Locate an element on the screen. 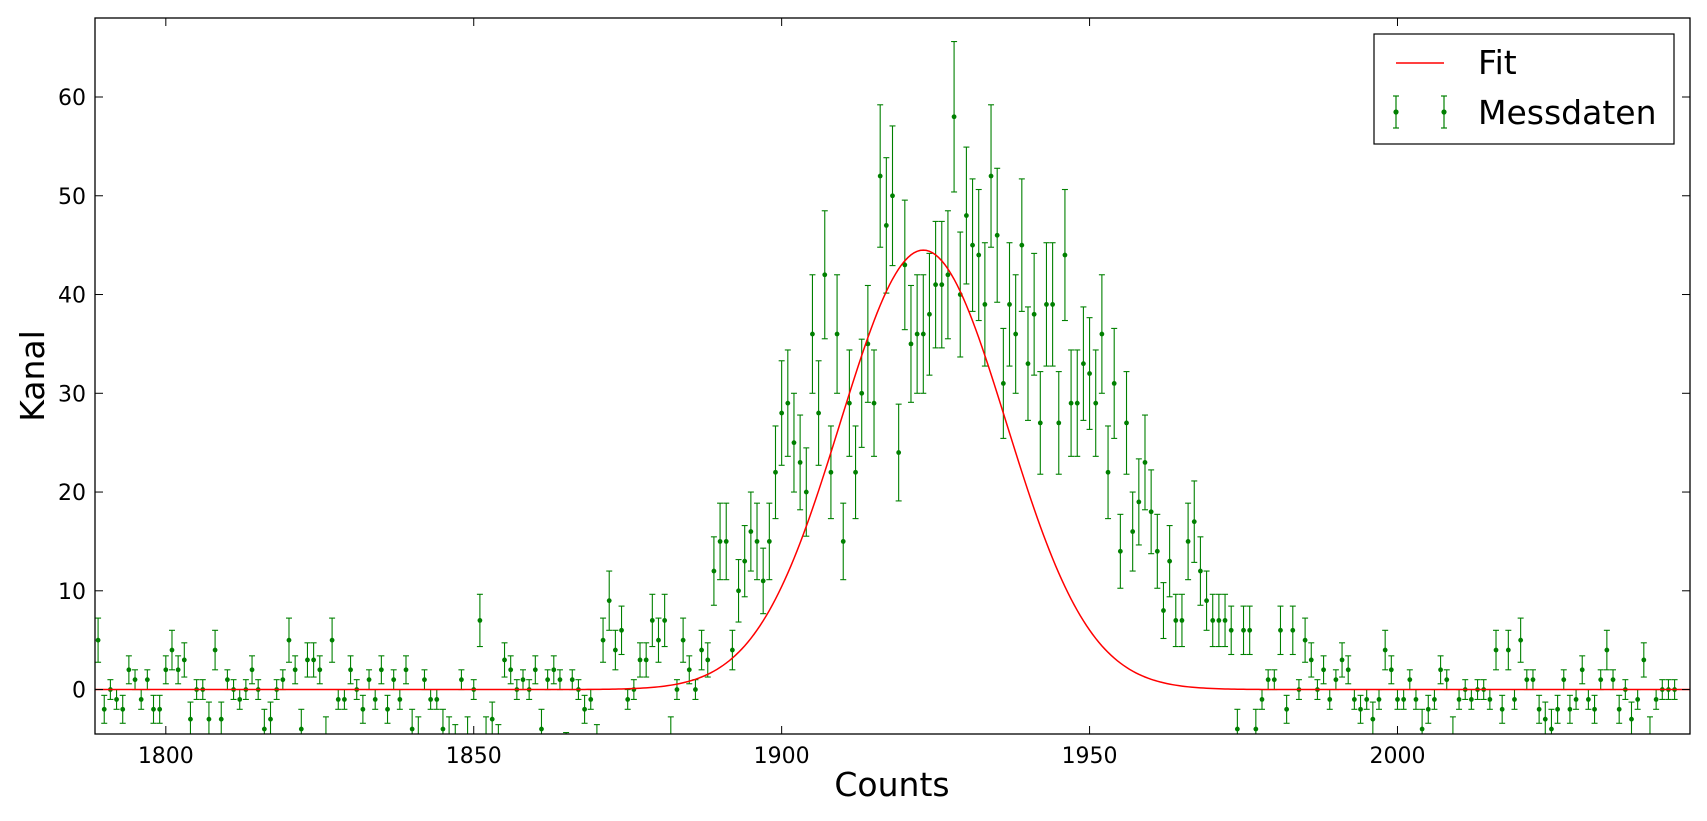 This screenshot has height=821, width=1707. y-tick-label: 30 is located at coordinates (72, 394).